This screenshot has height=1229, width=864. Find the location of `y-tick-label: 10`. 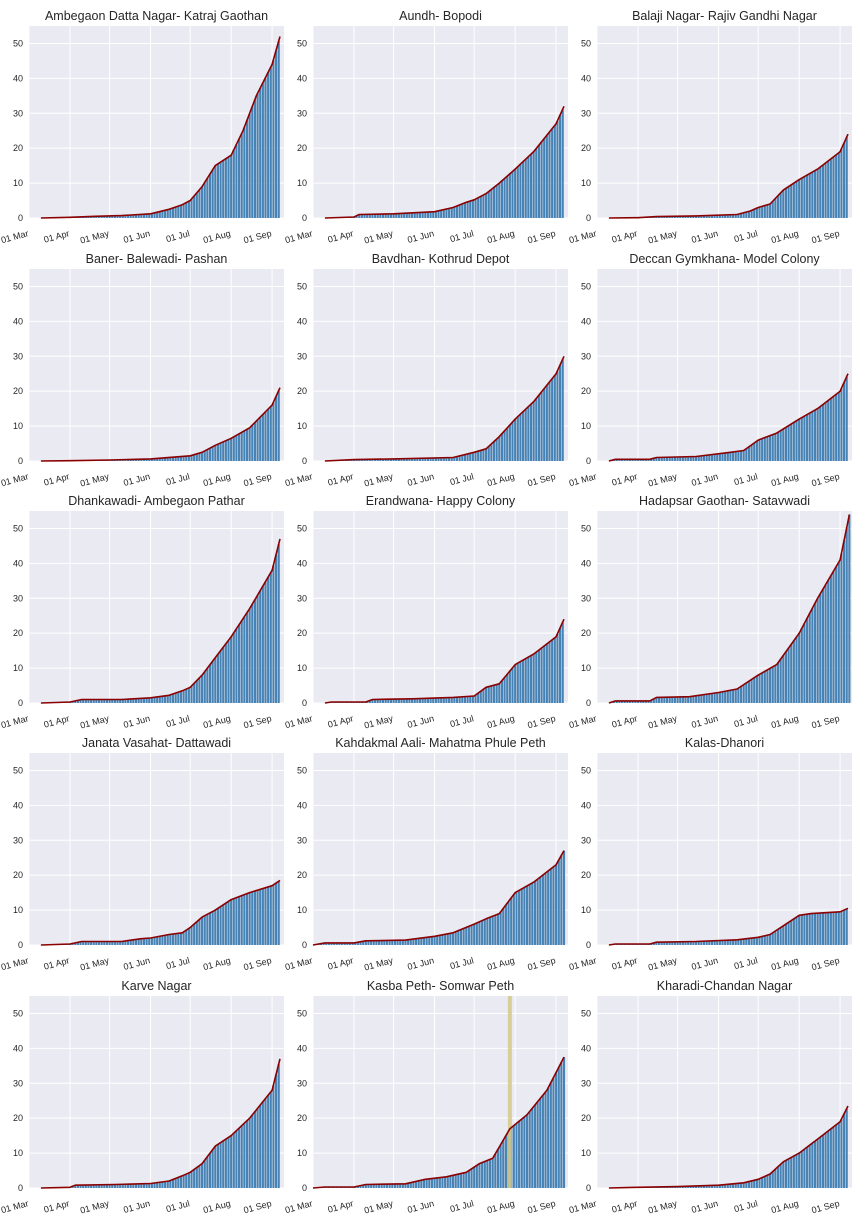

y-tick-label: 10 is located at coordinates (18, 183).